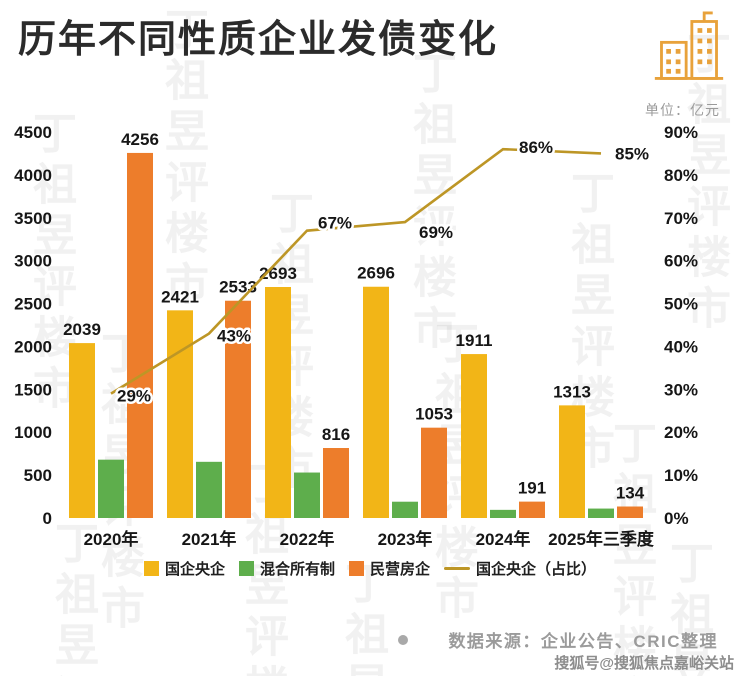 Image resolution: width=740 pixels, height=676 pixels. What do you see at coordinates (681, 218) in the screenshot?
I see `right-axis-tick: 70%` at bounding box center [681, 218].